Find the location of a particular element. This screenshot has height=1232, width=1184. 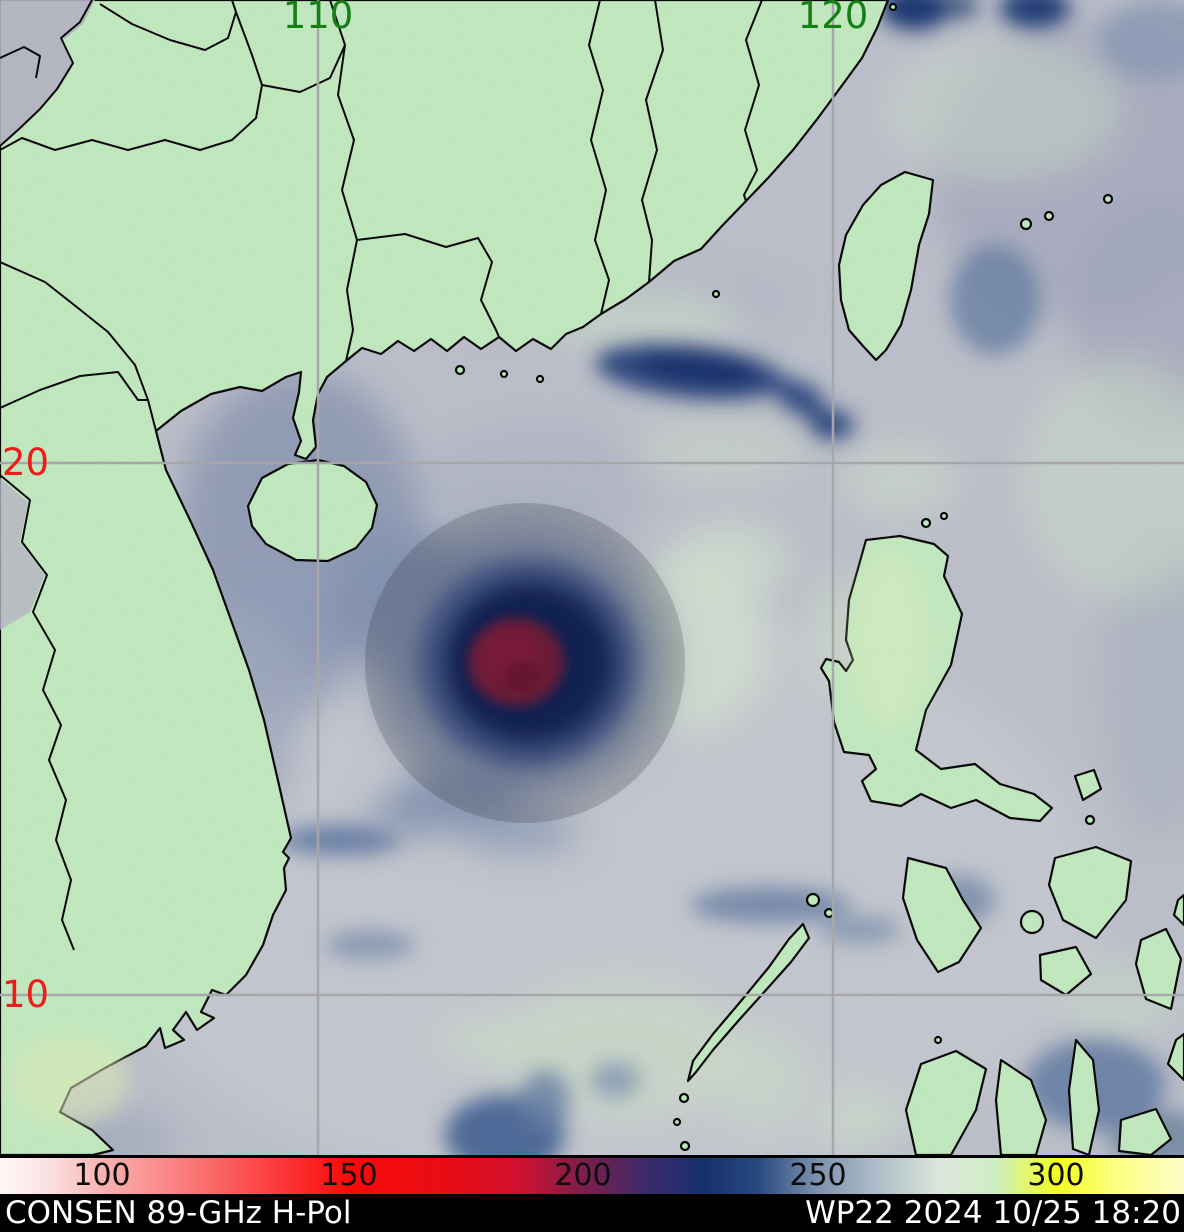

colorbar-gradient is located at coordinates (592, 1176).